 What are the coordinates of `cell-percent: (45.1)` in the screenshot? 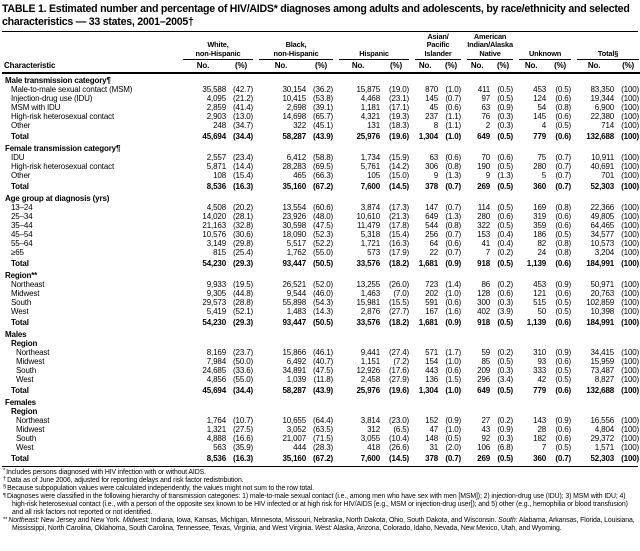 It's located at (323, 125).